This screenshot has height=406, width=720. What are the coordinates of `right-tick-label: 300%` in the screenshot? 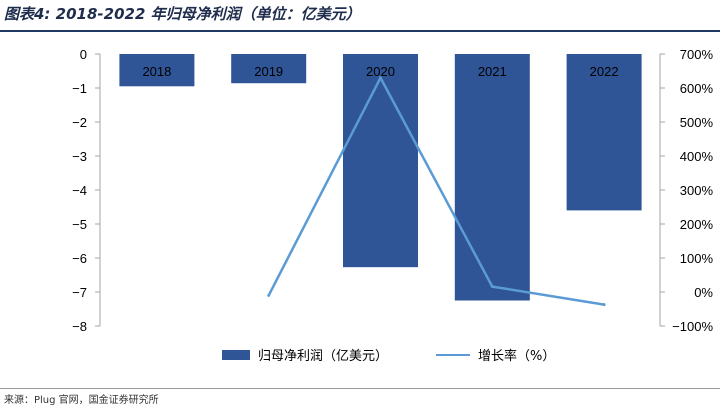 It's located at (697, 190).